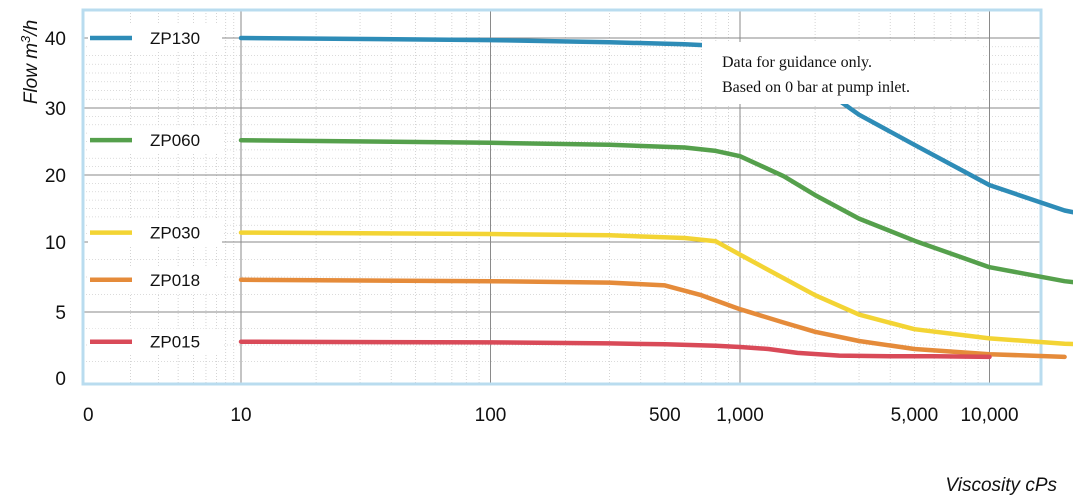 Image resolution: width=1073 pixels, height=499 pixels. What do you see at coordinates (155, 190) in the screenshot?
I see `legend: ZP130 ZP060 ZP030 ZP018 ZP015` at bounding box center [155, 190].